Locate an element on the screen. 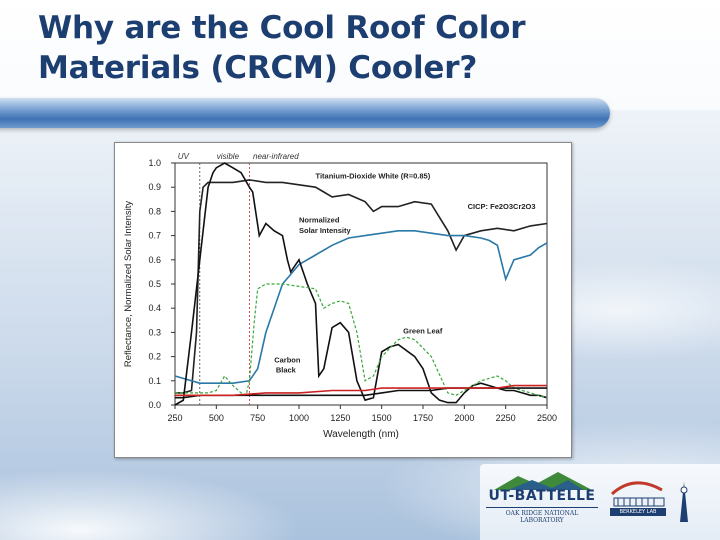  x-tick-label: 1750 is located at coordinates (423, 418).